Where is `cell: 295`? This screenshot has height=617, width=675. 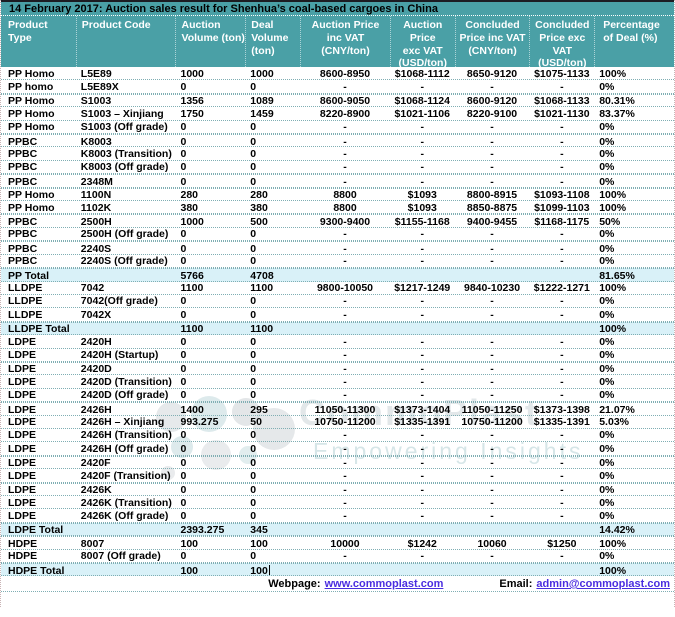 cell: 295 is located at coordinates (259, 409).